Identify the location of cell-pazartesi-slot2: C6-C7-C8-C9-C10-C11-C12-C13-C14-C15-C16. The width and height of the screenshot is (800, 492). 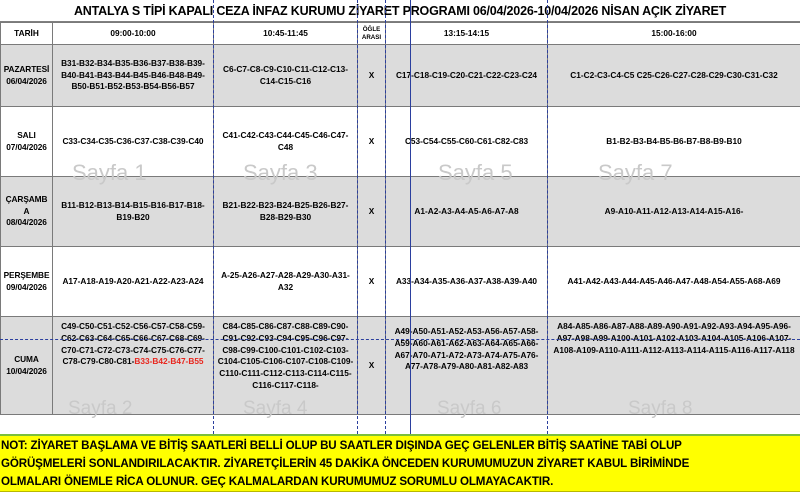
(285, 75).